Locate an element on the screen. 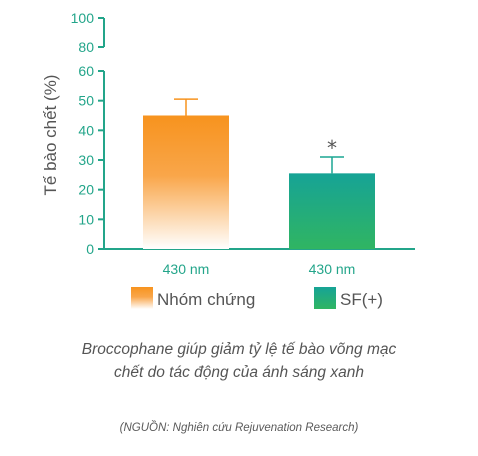 The image size is (478, 456). legend-label-2: SF(+) is located at coordinates (361, 299).